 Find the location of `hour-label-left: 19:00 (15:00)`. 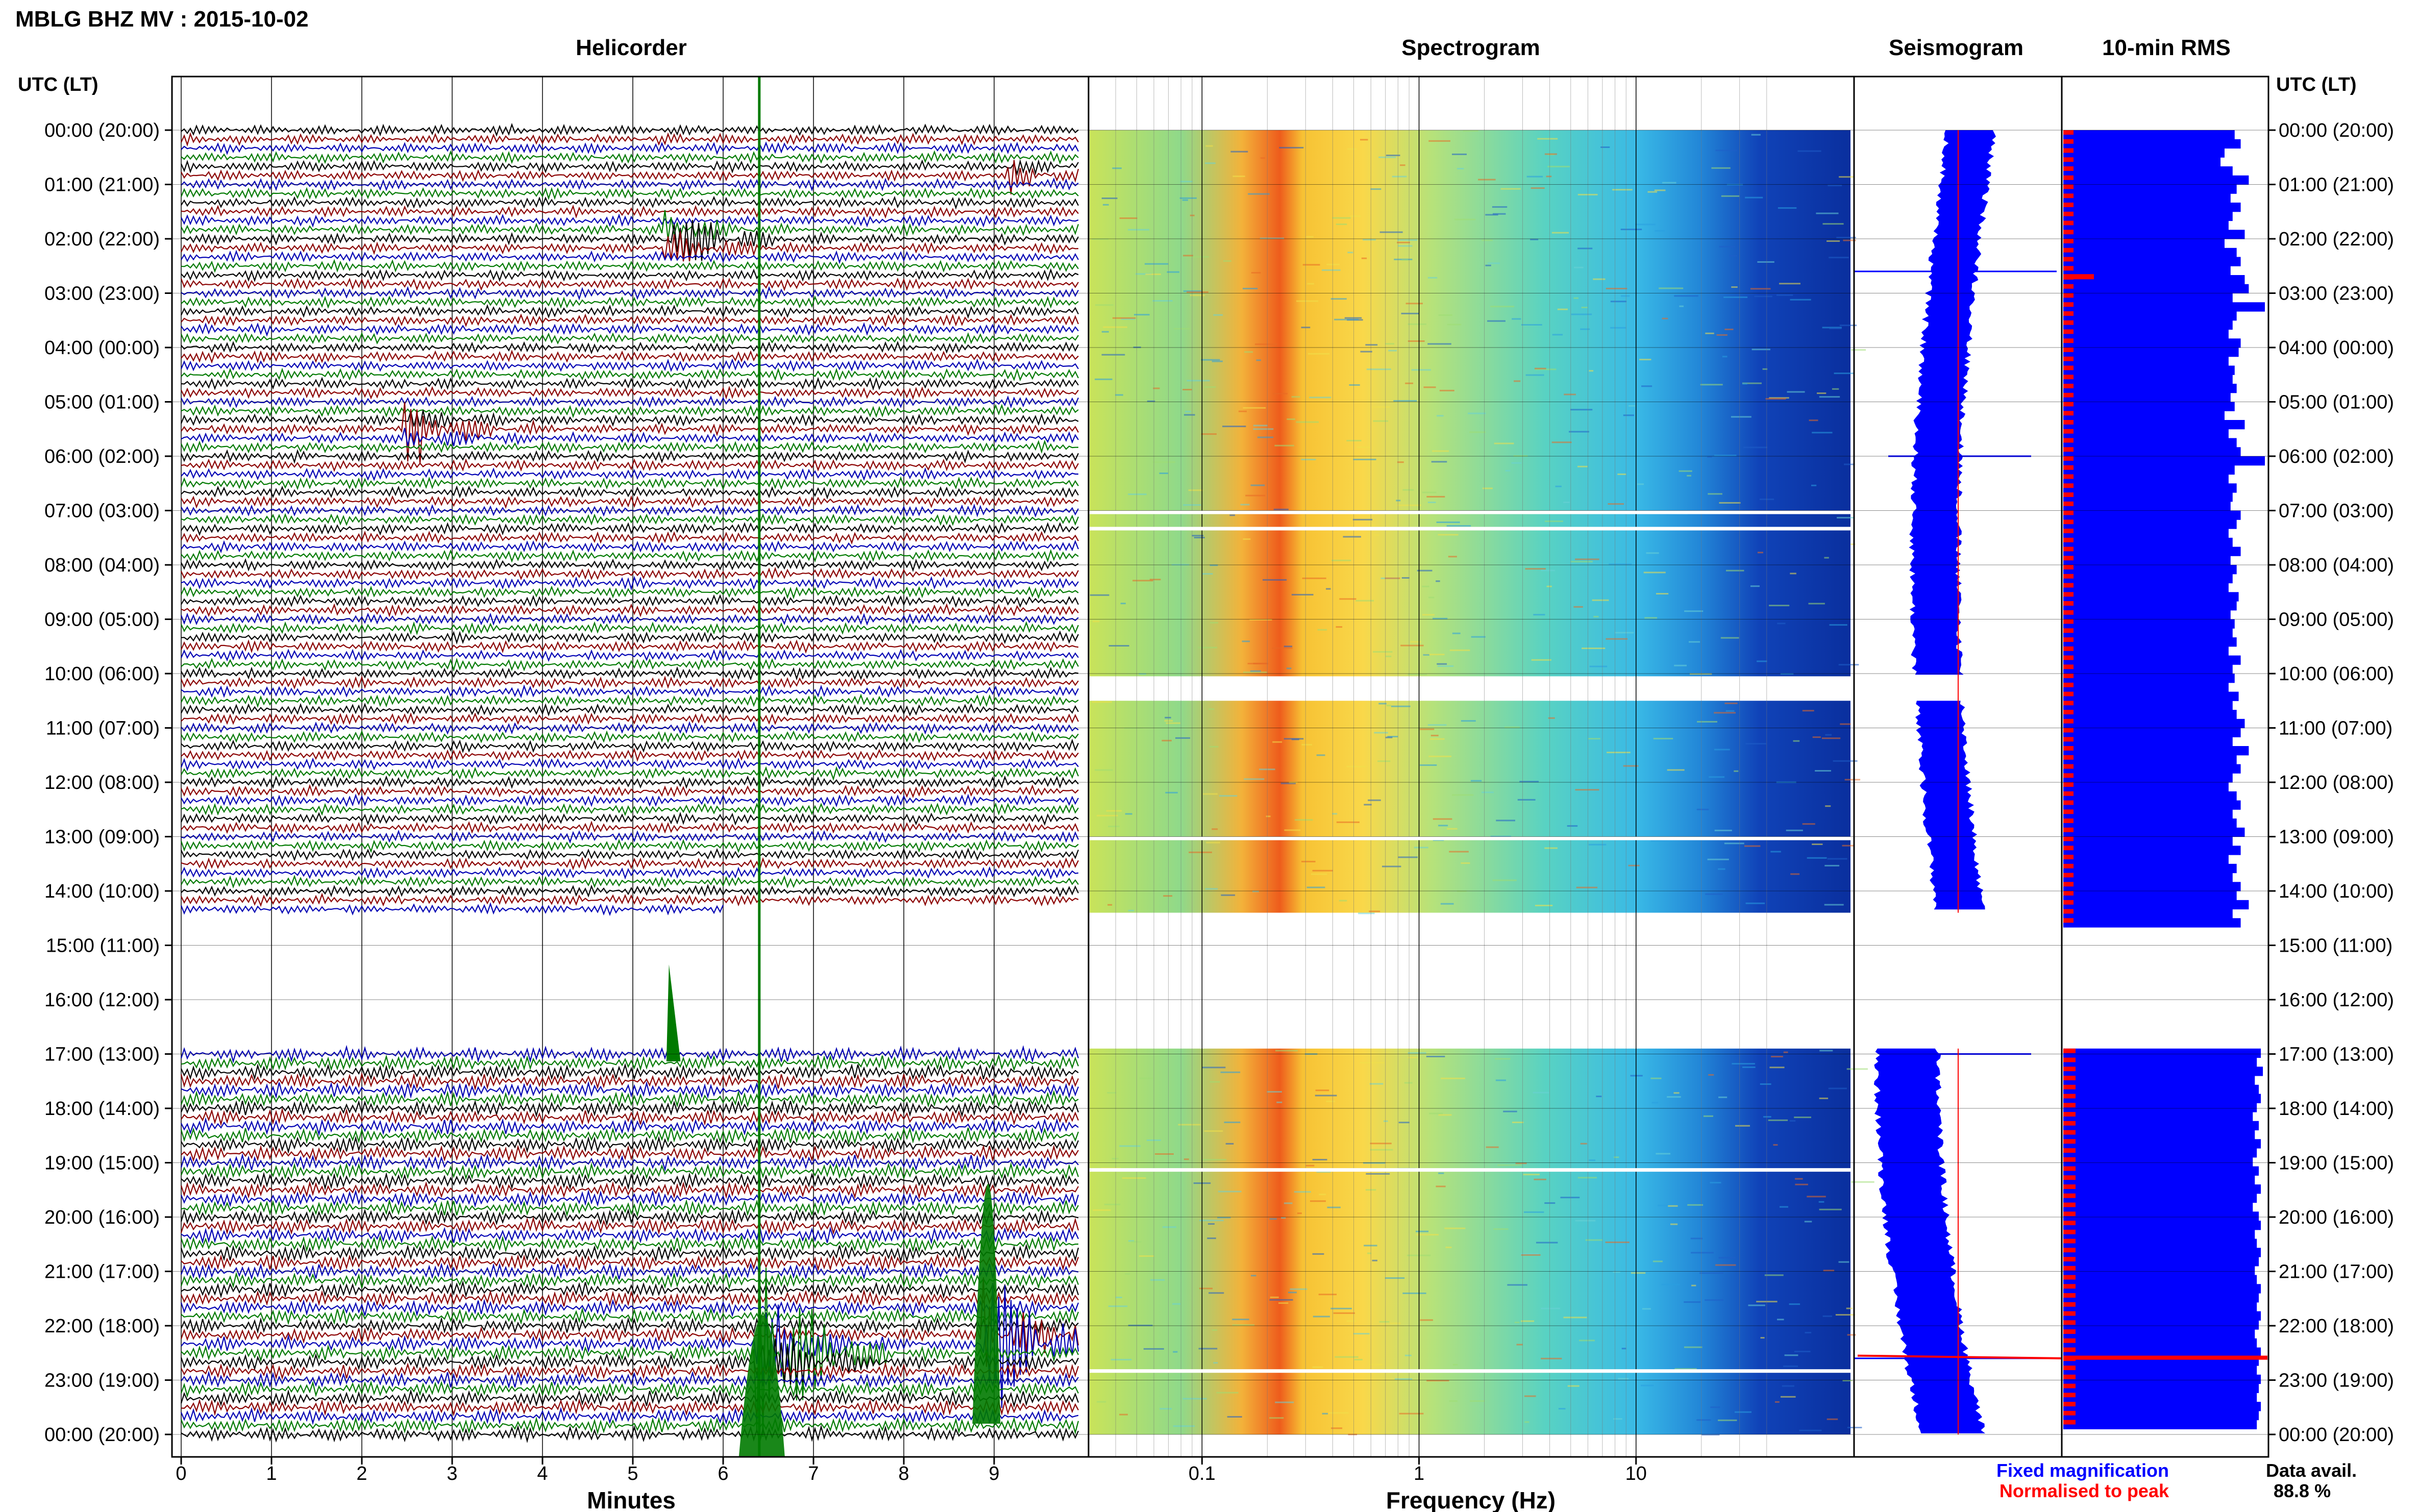

hour-label-left: 19:00 (15:00) is located at coordinates (102, 1163).